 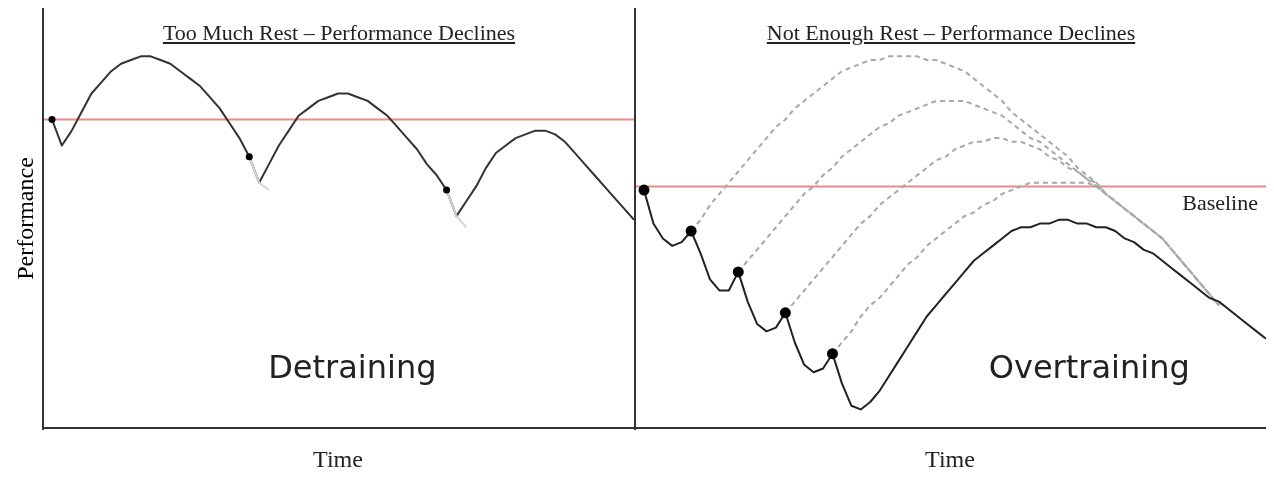 I want to click on chart-title: Too Much Rest – Performance Declines, so click(x=339, y=33).